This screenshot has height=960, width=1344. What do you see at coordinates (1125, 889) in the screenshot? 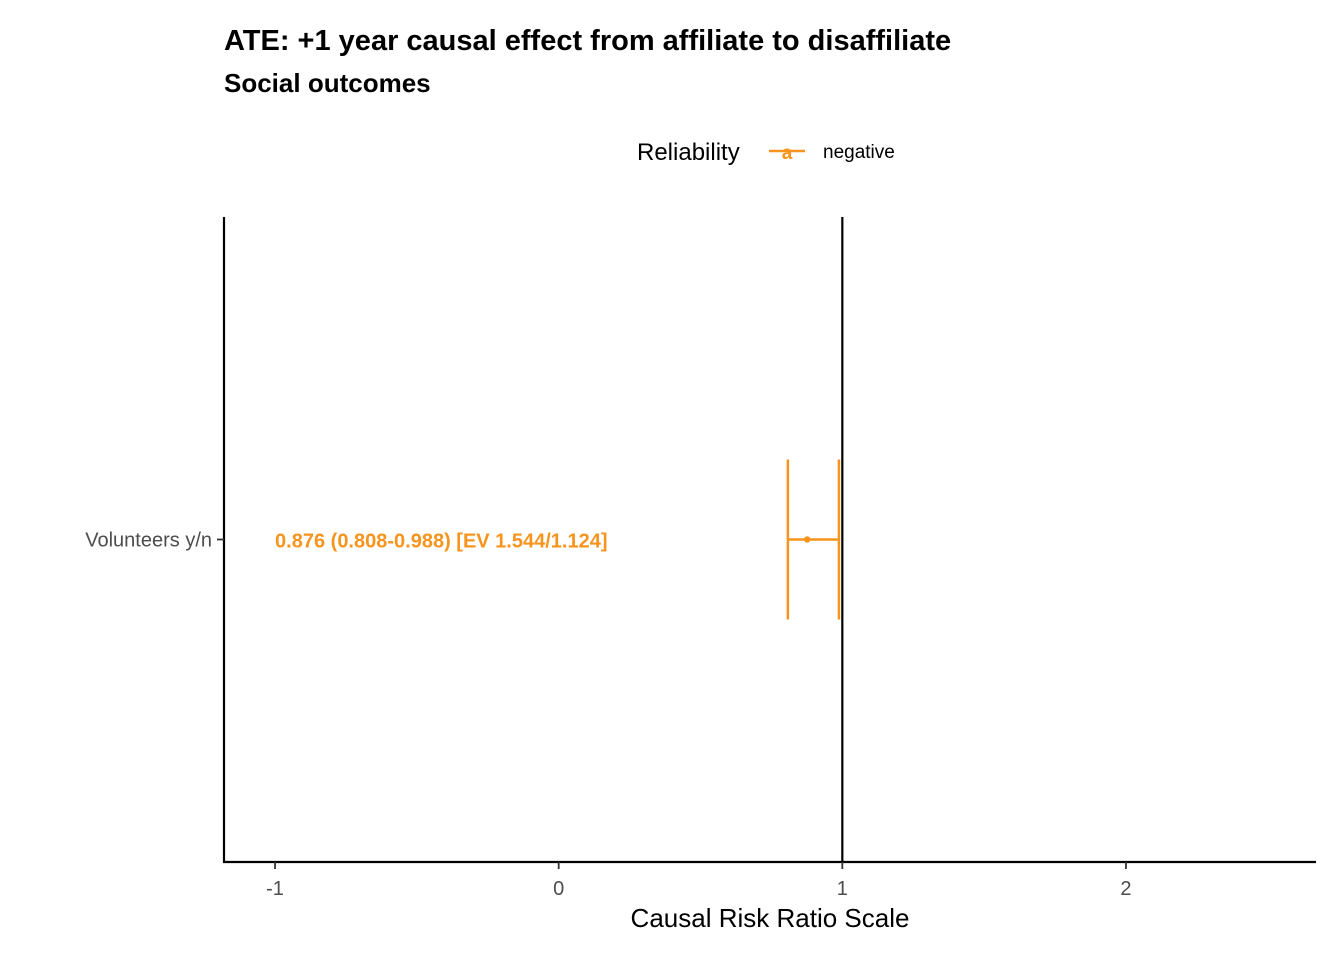
I see `x-tick-label: 2` at bounding box center [1125, 889].